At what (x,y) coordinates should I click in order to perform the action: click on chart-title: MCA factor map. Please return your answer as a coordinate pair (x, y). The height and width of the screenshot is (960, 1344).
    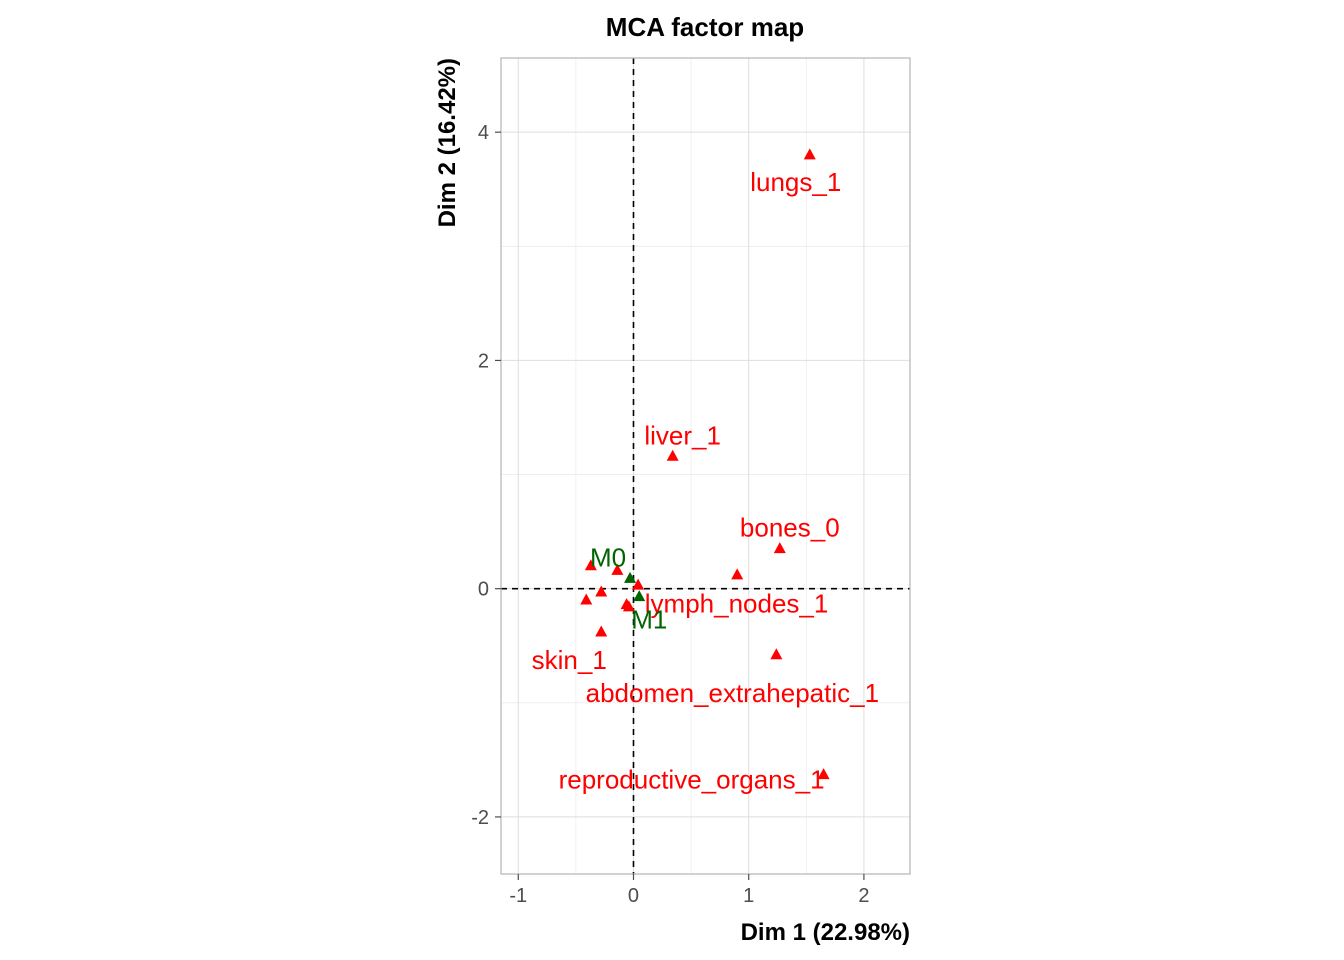
    Looking at the image, I should click on (705, 27).